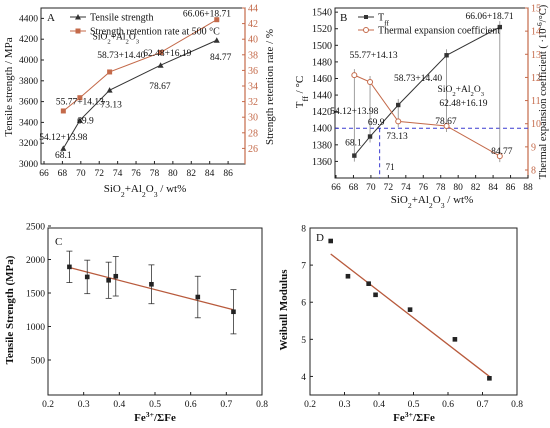 The width and height of the screenshot is (550, 428). I want to click on x-tick-label: 88, so click(528, 188).